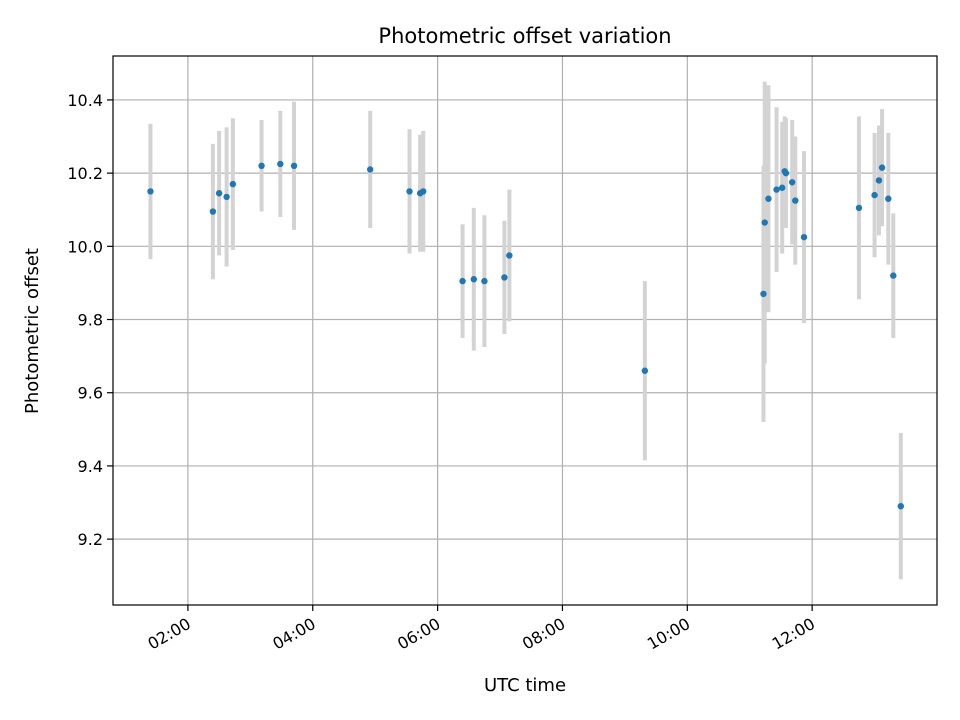 Image resolution: width=960 pixels, height=720 pixels. I want to click on y-tick-label: 9.2, so click(90, 539).